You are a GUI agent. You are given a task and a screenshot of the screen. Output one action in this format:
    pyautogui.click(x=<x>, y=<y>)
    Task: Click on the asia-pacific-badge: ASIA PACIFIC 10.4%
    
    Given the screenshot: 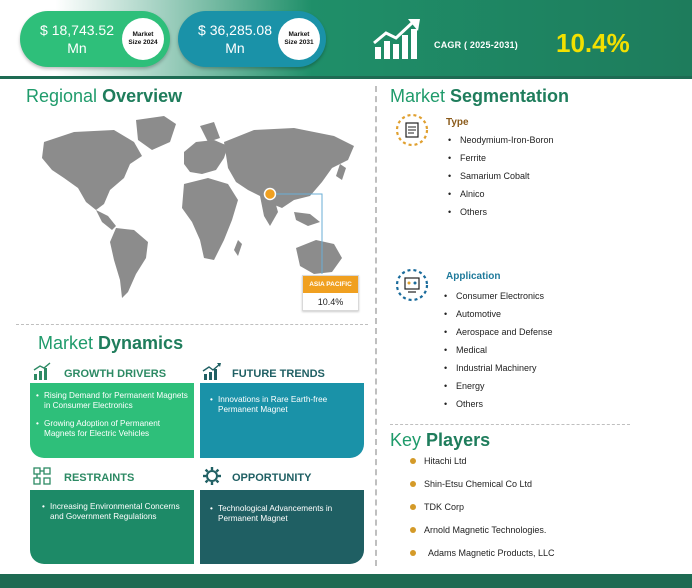 What is the action you would take?
    pyautogui.click(x=330, y=293)
    